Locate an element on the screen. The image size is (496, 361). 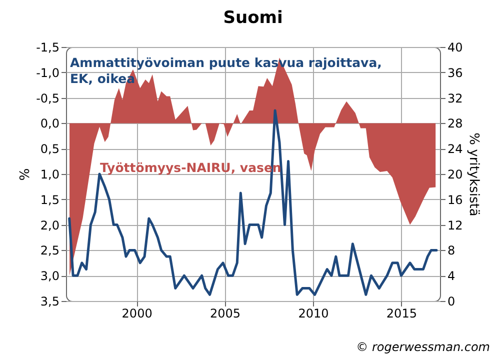
x-tick-label: 2015 is located at coordinates (401, 313).